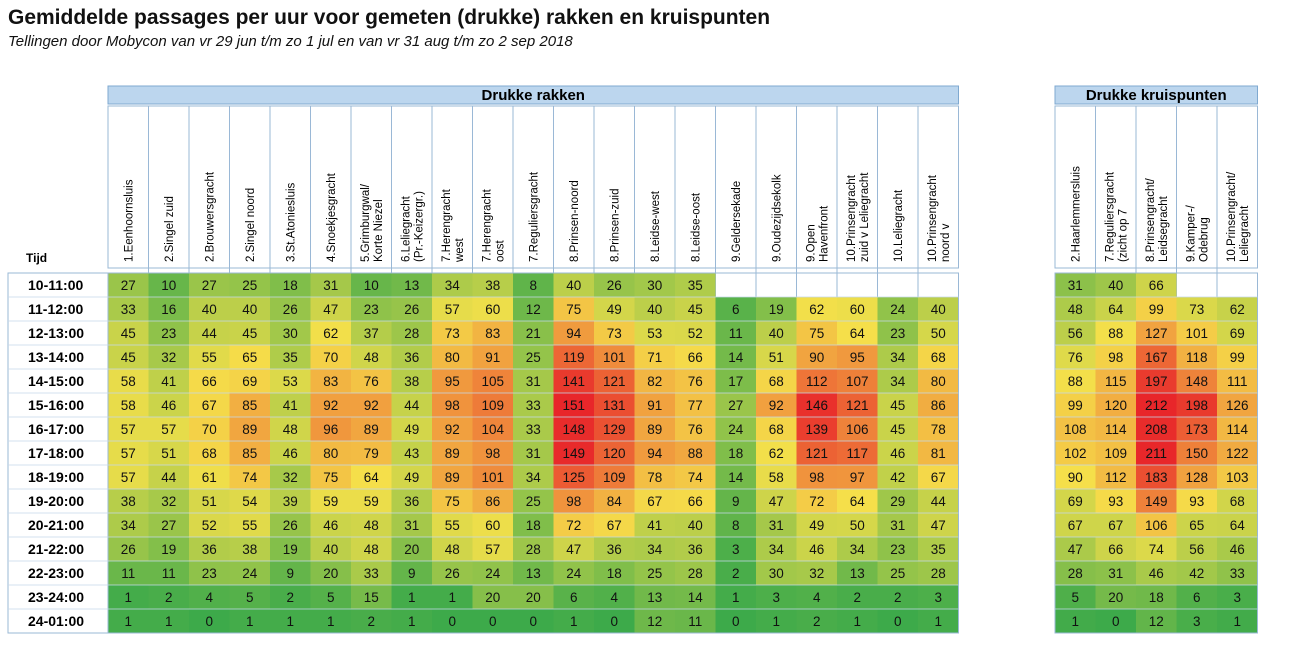 The image size is (1299, 661). Describe the element at coordinates (371, 501) in the screenshot. I see `cell-value: 59` at that location.